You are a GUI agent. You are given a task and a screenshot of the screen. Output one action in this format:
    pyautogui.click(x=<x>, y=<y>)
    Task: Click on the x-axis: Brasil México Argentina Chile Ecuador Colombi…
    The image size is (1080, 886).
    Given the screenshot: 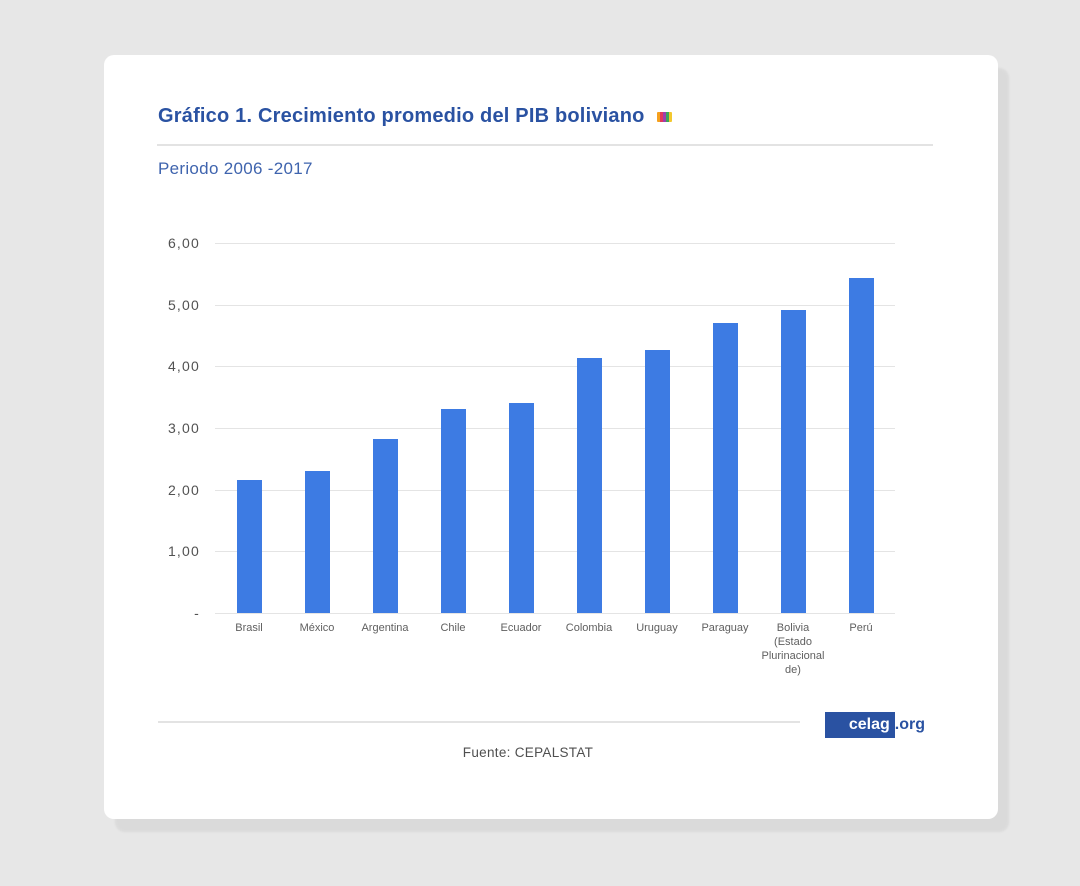 What is the action you would take?
    pyautogui.click(x=555, y=657)
    